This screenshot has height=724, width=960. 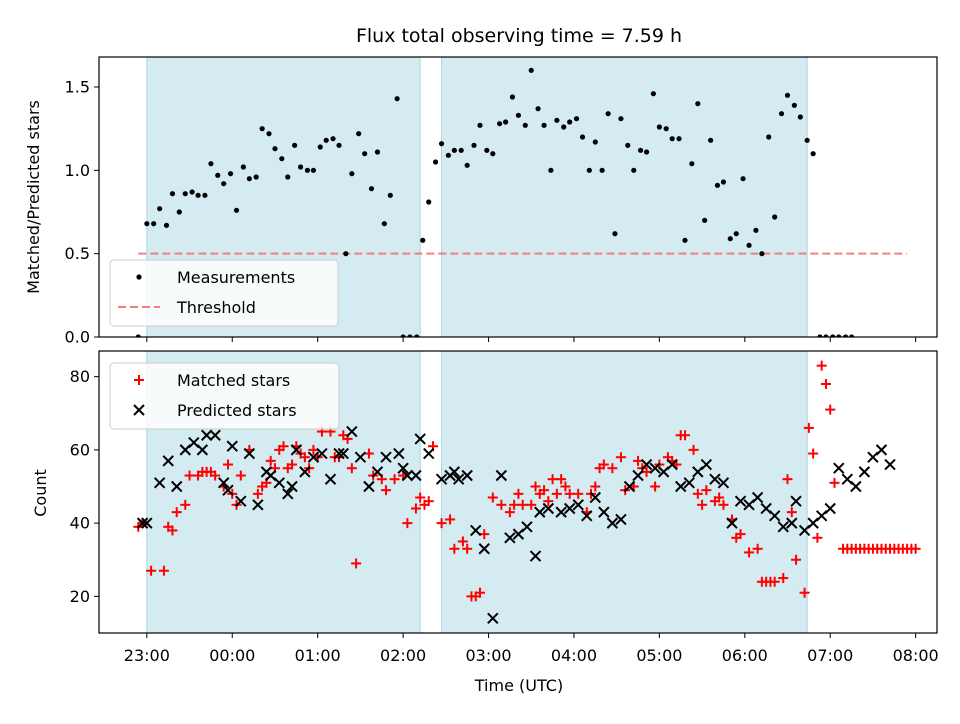 I want to click on legend-predicted-marker, so click(x=139, y=410).